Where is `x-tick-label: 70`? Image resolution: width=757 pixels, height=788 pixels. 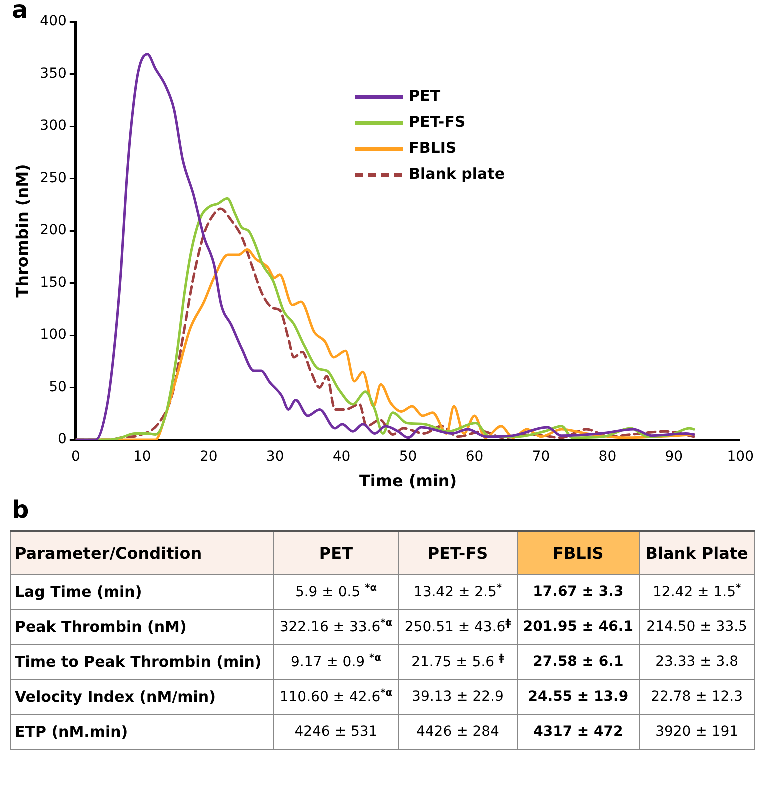
x-tick-label: 70 is located at coordinates (541, 457).